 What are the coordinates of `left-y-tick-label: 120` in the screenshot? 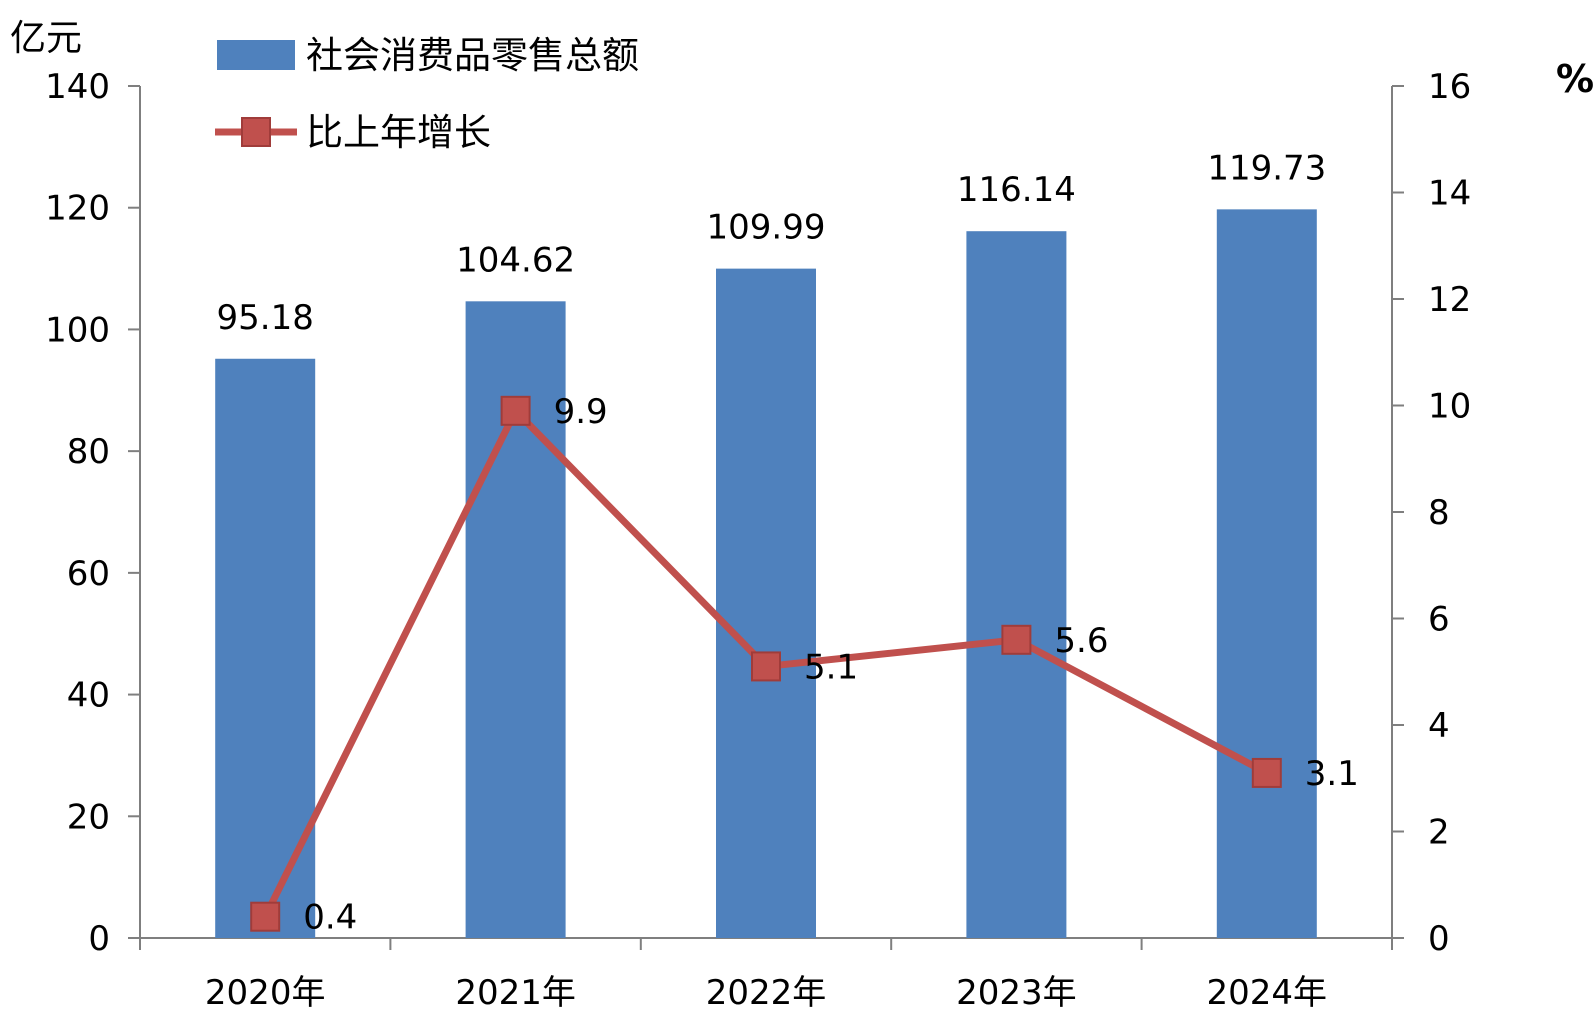 It's located at (77, 209).